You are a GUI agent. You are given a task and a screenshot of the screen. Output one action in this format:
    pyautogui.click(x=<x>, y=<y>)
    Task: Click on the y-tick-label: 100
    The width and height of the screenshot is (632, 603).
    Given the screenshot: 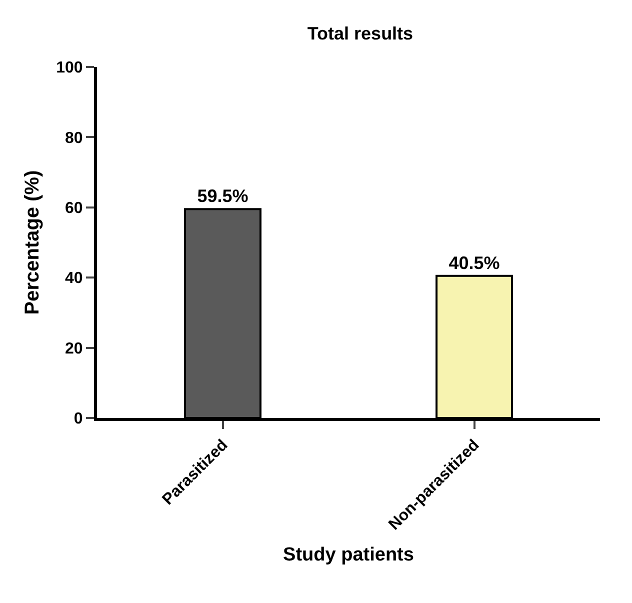 What is the action you would take?
    pyautogui.click(x=69, y=68)
    